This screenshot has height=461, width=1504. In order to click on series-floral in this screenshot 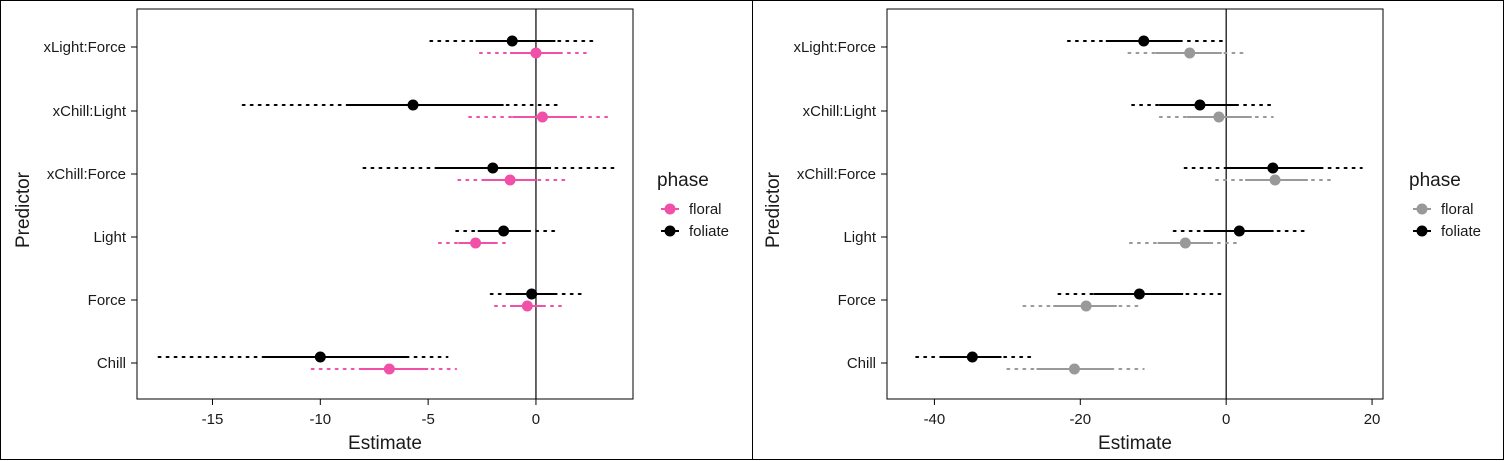, I will do `click(460, 211)`.